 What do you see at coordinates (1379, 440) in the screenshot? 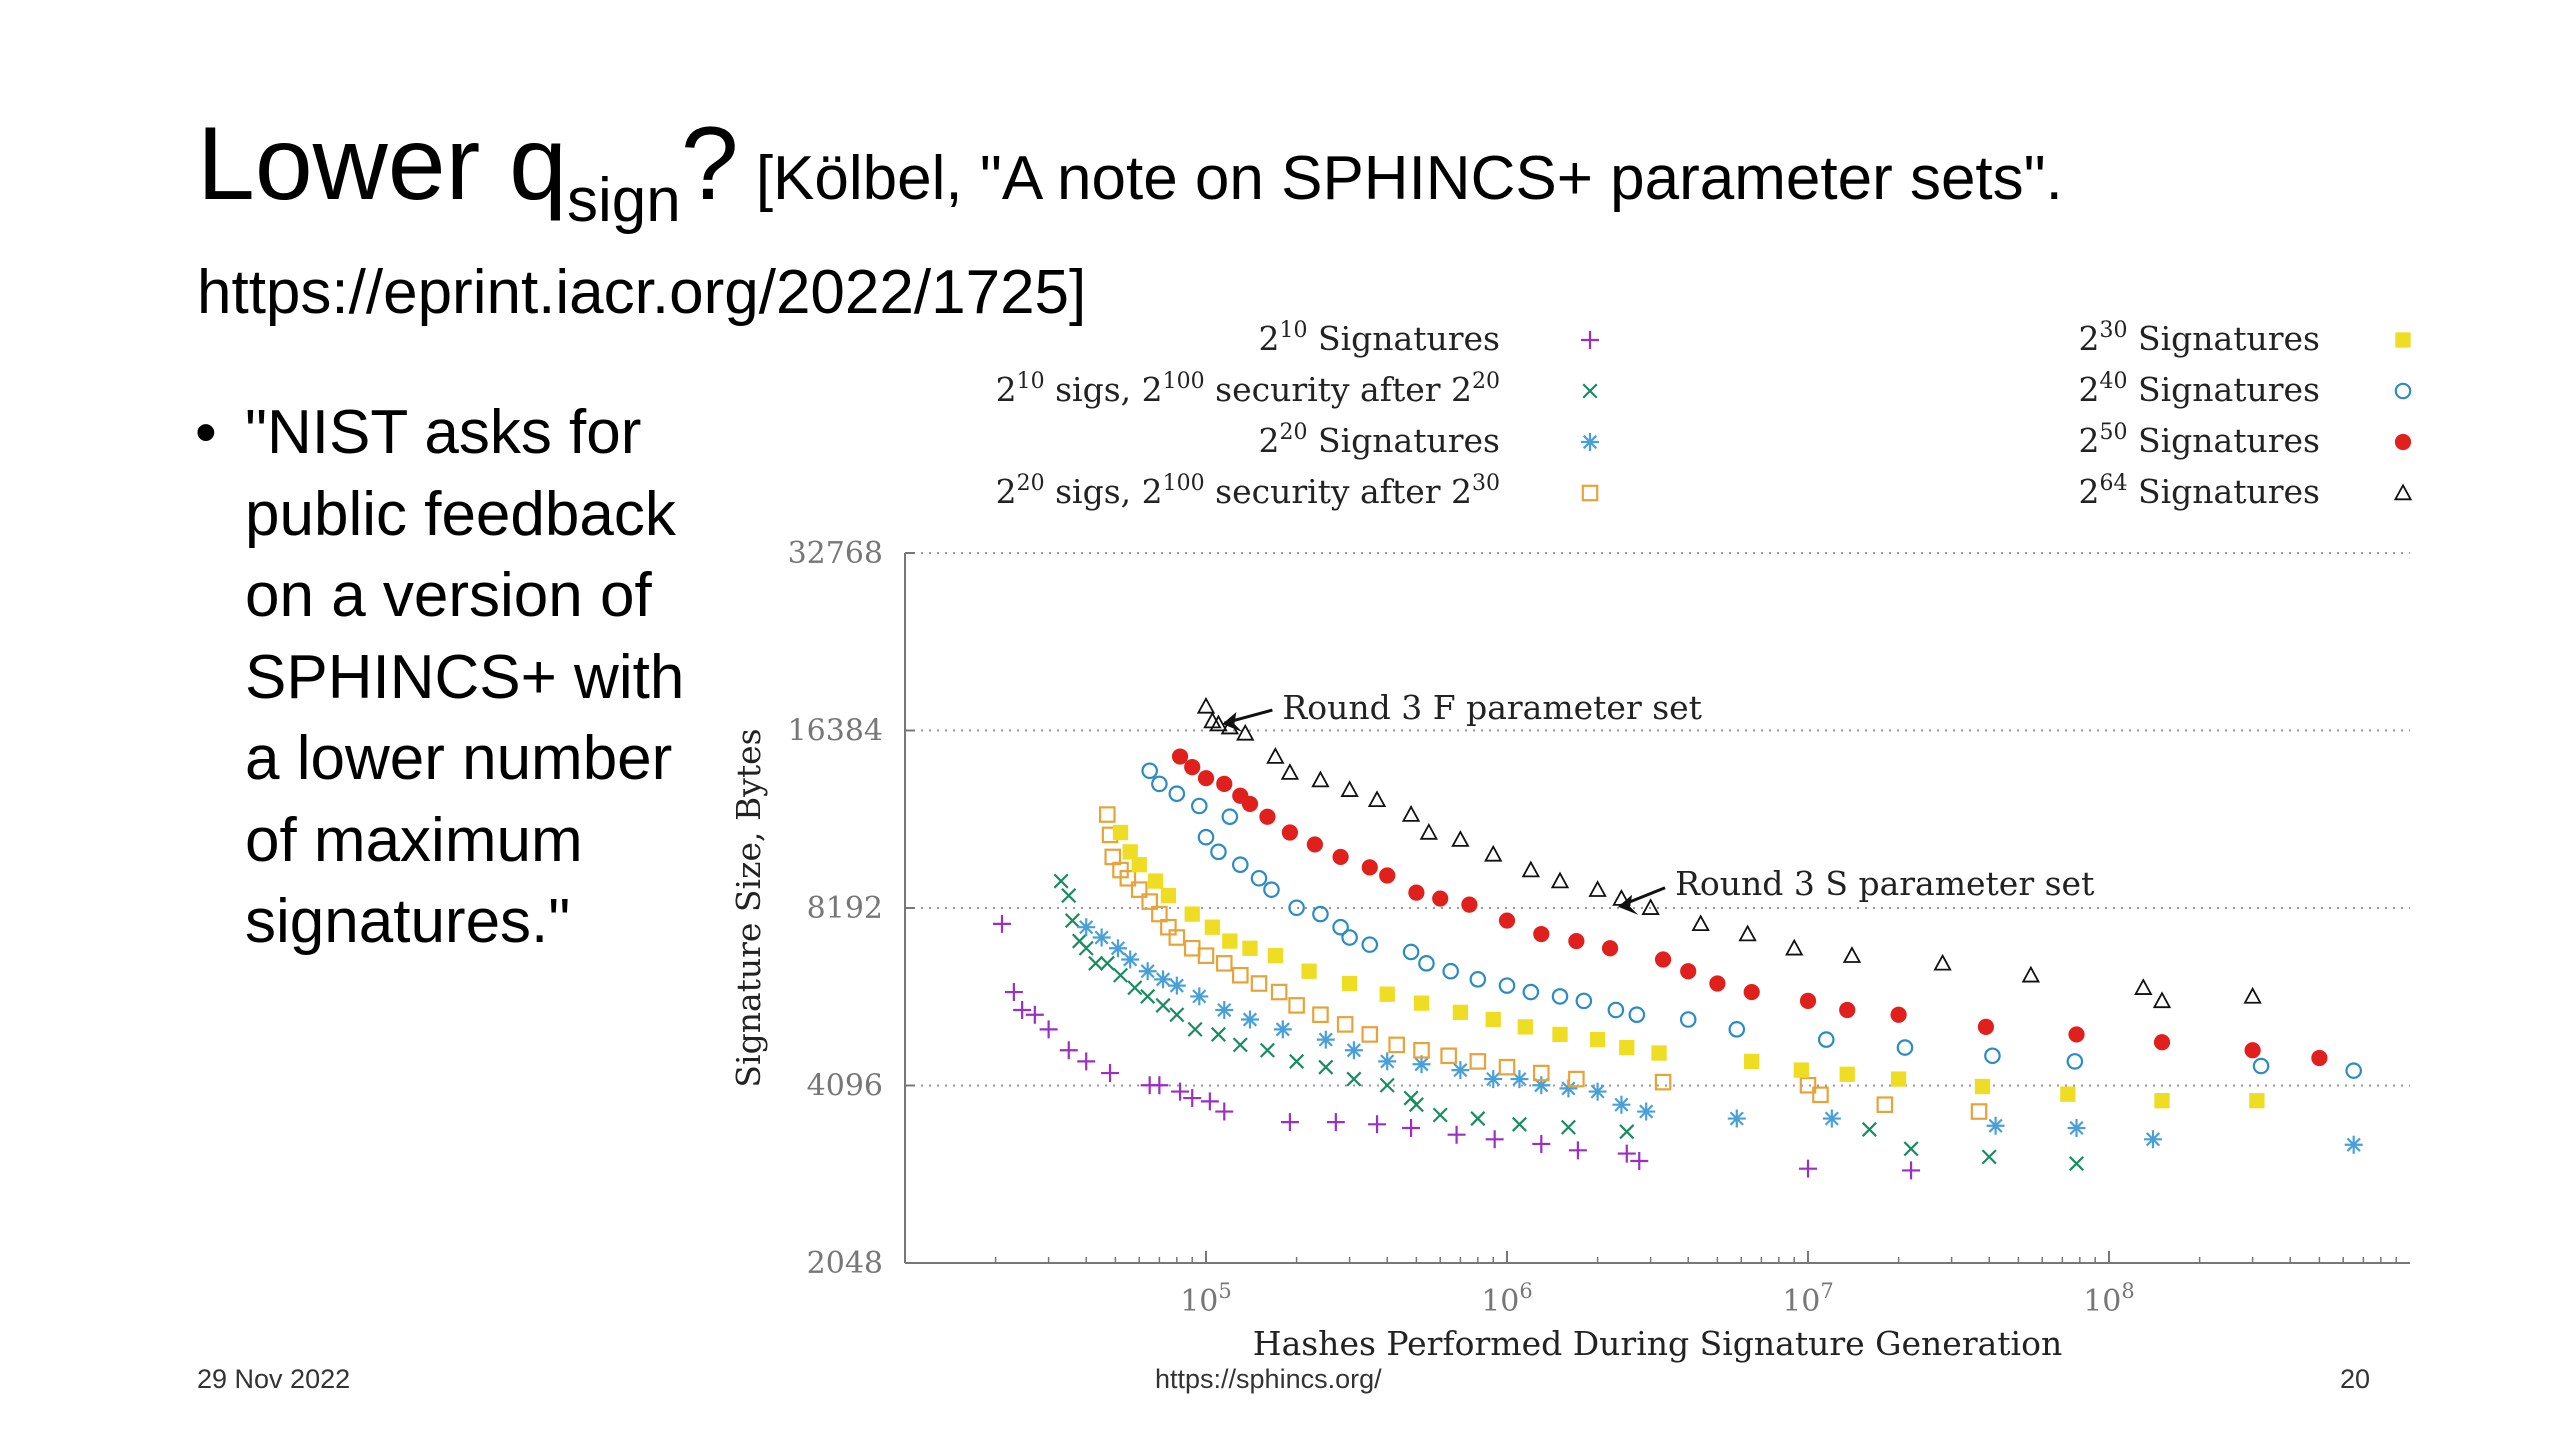
I see `legend-label: 220 Signatures` at bounding box center [1379, 440].